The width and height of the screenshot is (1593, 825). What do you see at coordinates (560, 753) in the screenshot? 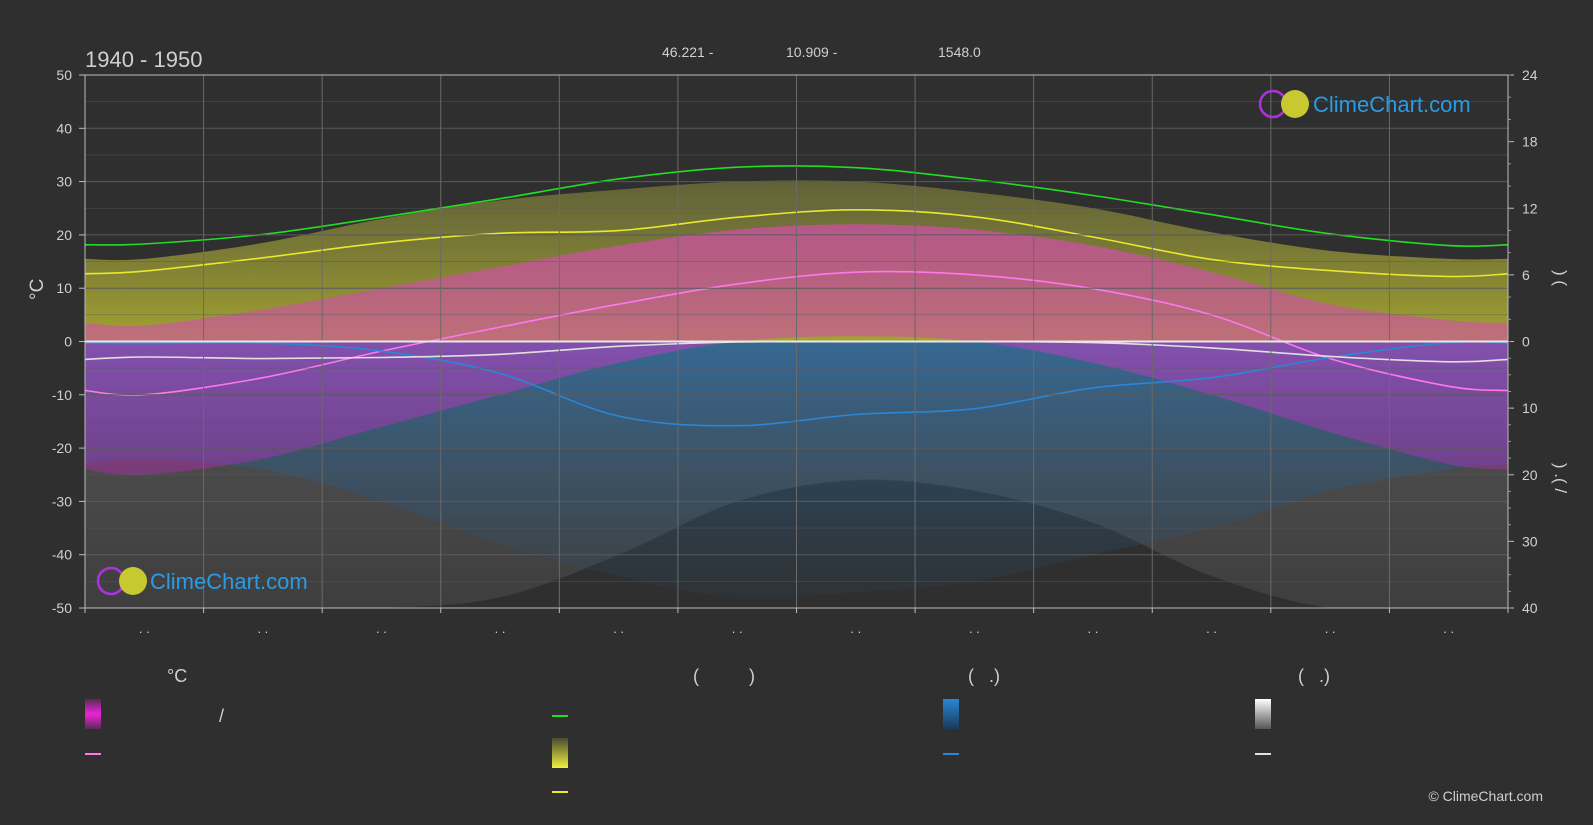
I see `legend-sunshine-swatch` at bounding box center [560, 753].